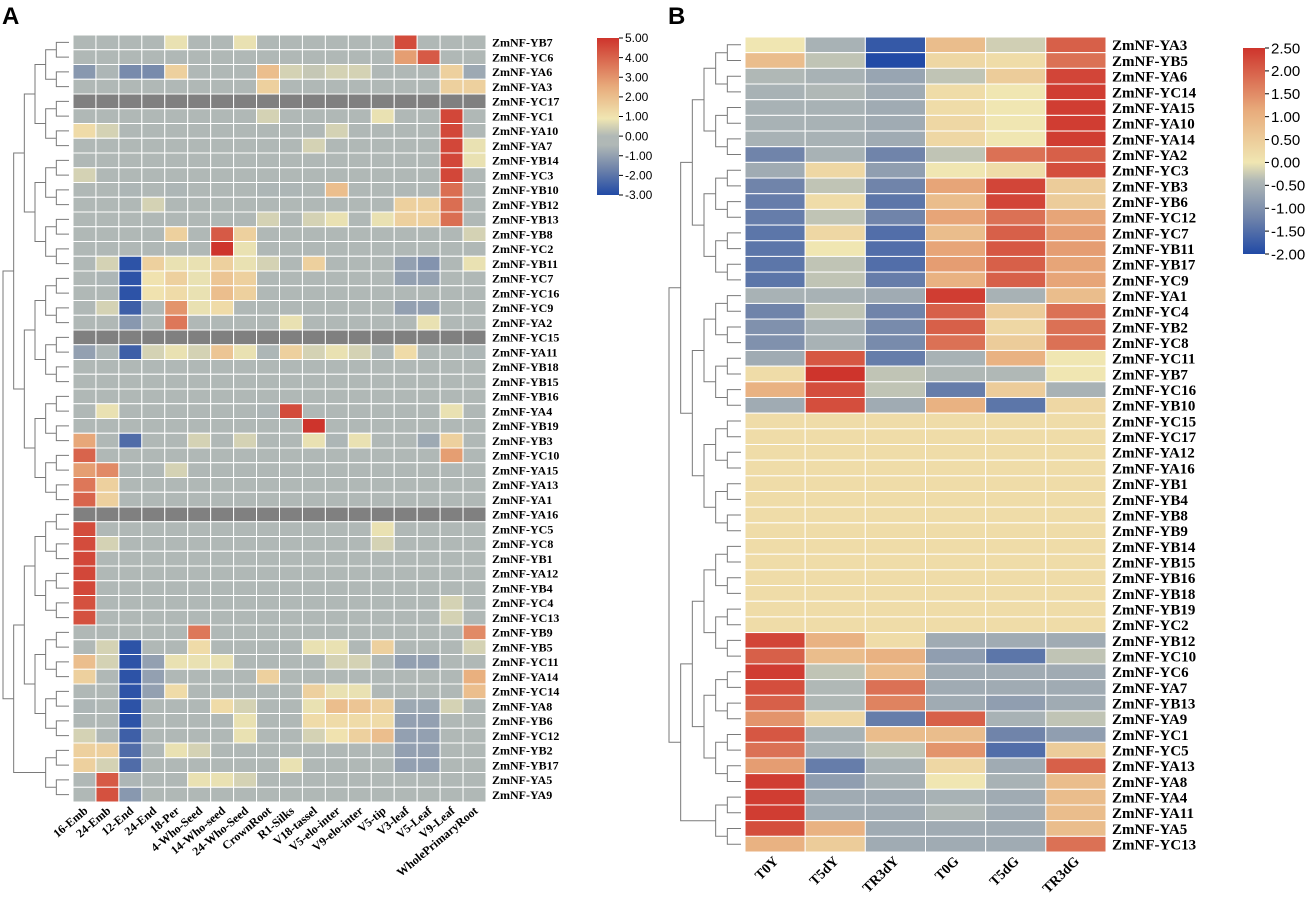 Image resolution: width=1311 pixels, height=913 pixels. What do you see at coordinates (1153, 642) in the screenshot?
I see `row-label: ZmNF-YB12` at bounding box center [1153, 642].